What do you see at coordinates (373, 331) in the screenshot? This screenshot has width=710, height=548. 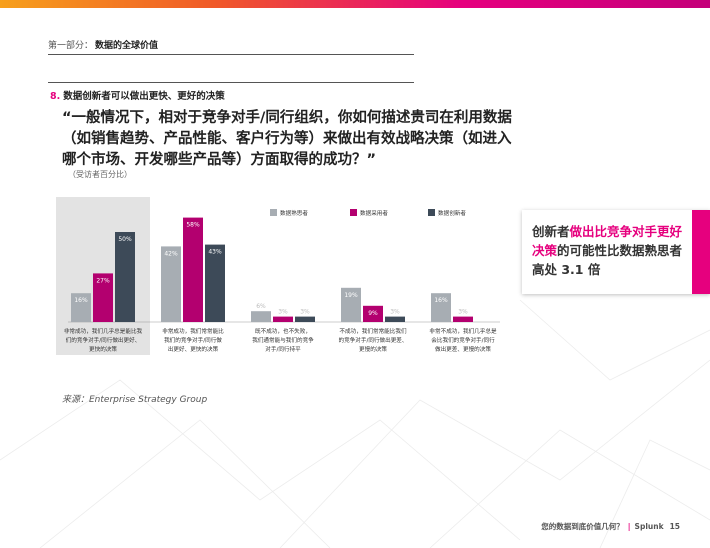 I see `category-label-3-0: 不成功，我们常常能比我们` at bounding box center [373, 331].